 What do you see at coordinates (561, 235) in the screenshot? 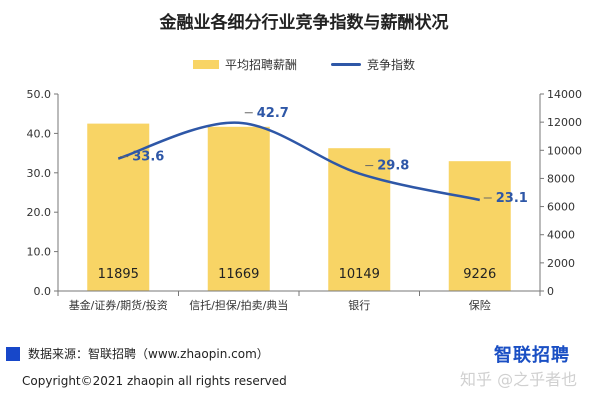
I see `y-right-tick-label: 4000` at bounding box center [561, 235].